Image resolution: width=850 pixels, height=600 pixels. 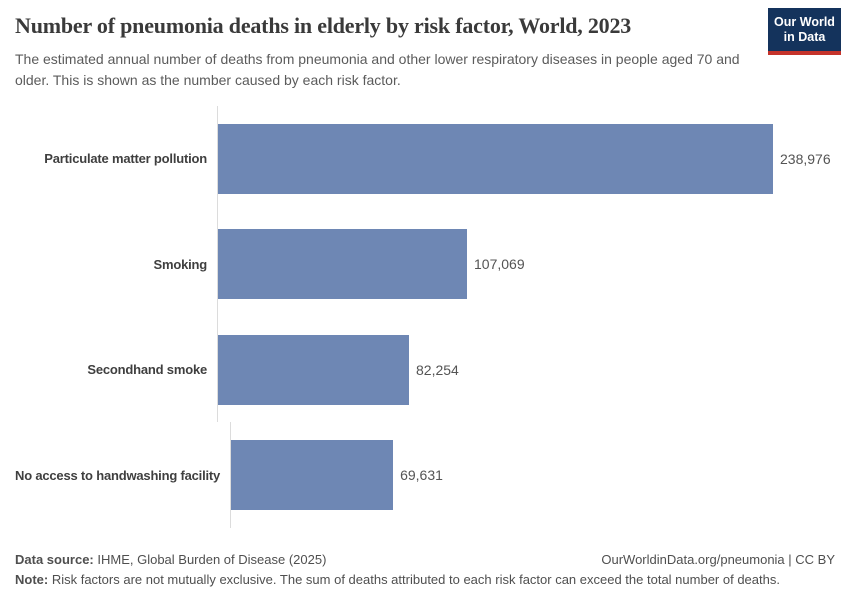 What do you see at coordinates (804, 22) in the screenshot?
I see `owid-logo-line1: Our World` at bounding box center [804, 22].